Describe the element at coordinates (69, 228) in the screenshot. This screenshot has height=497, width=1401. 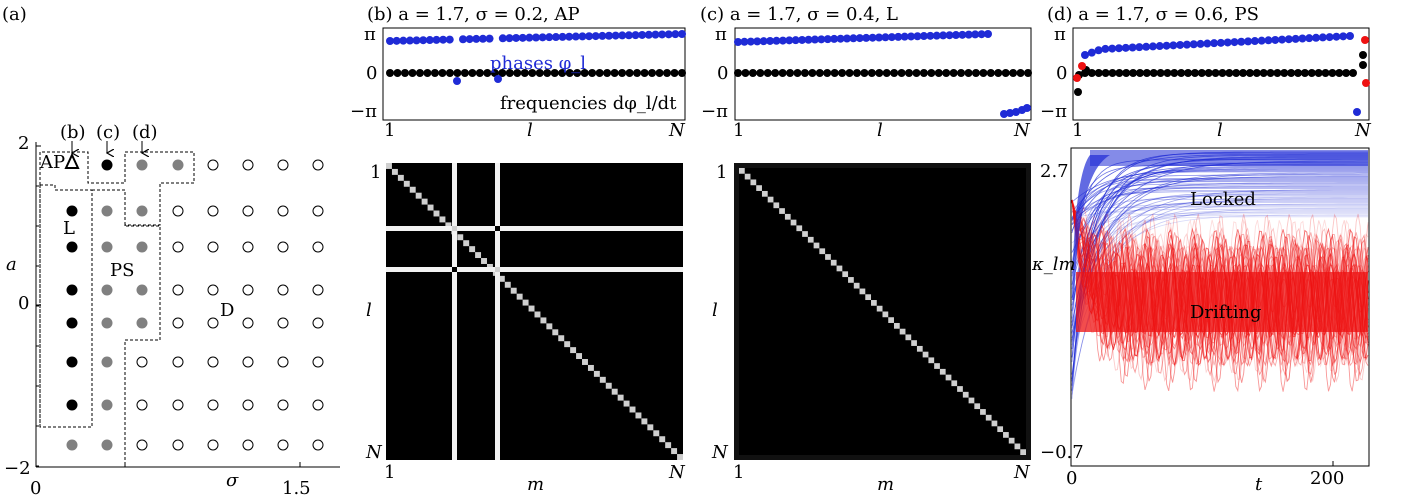
I see `region-label-locked: L` at that location.